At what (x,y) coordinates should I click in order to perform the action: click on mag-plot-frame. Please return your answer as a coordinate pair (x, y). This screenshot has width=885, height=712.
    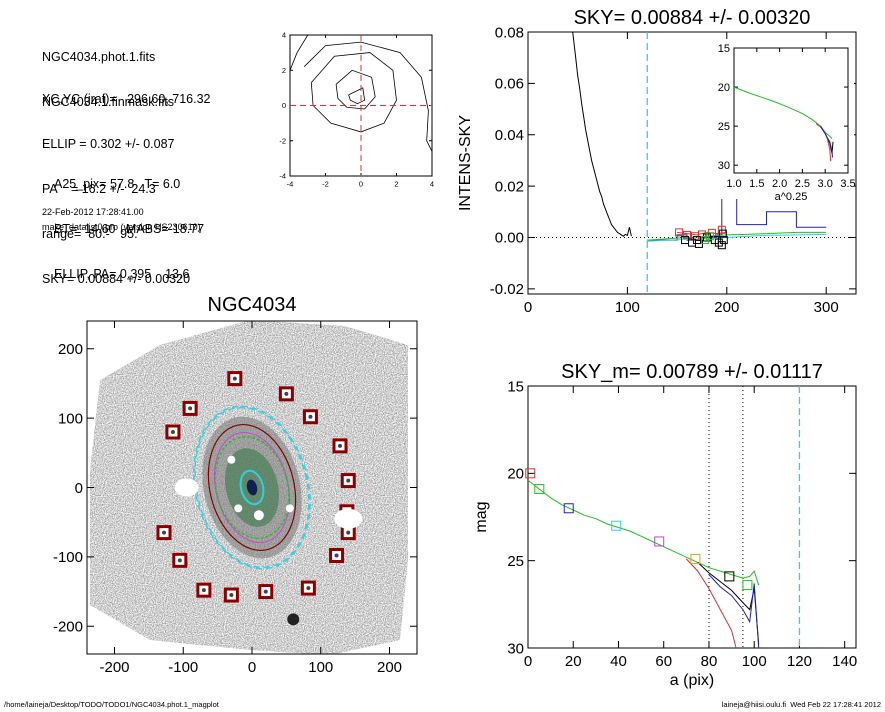
    Looking at the image, I should click on (692, 517).